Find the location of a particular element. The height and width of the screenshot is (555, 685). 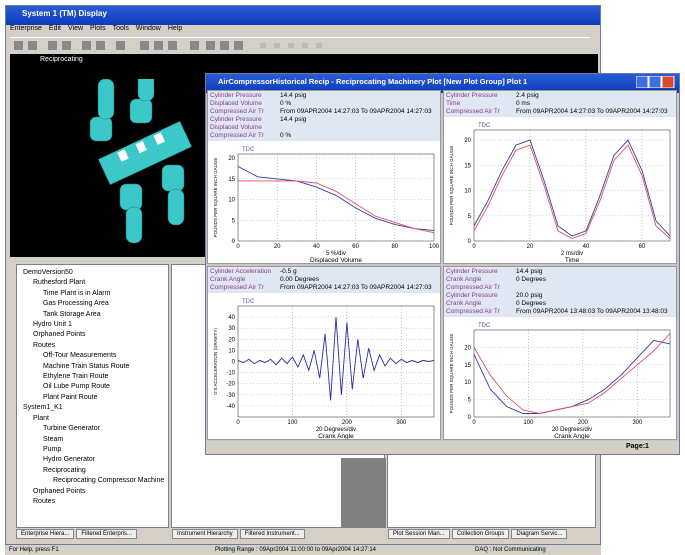

tree-item: Pump is located at coordinates (52, 449).